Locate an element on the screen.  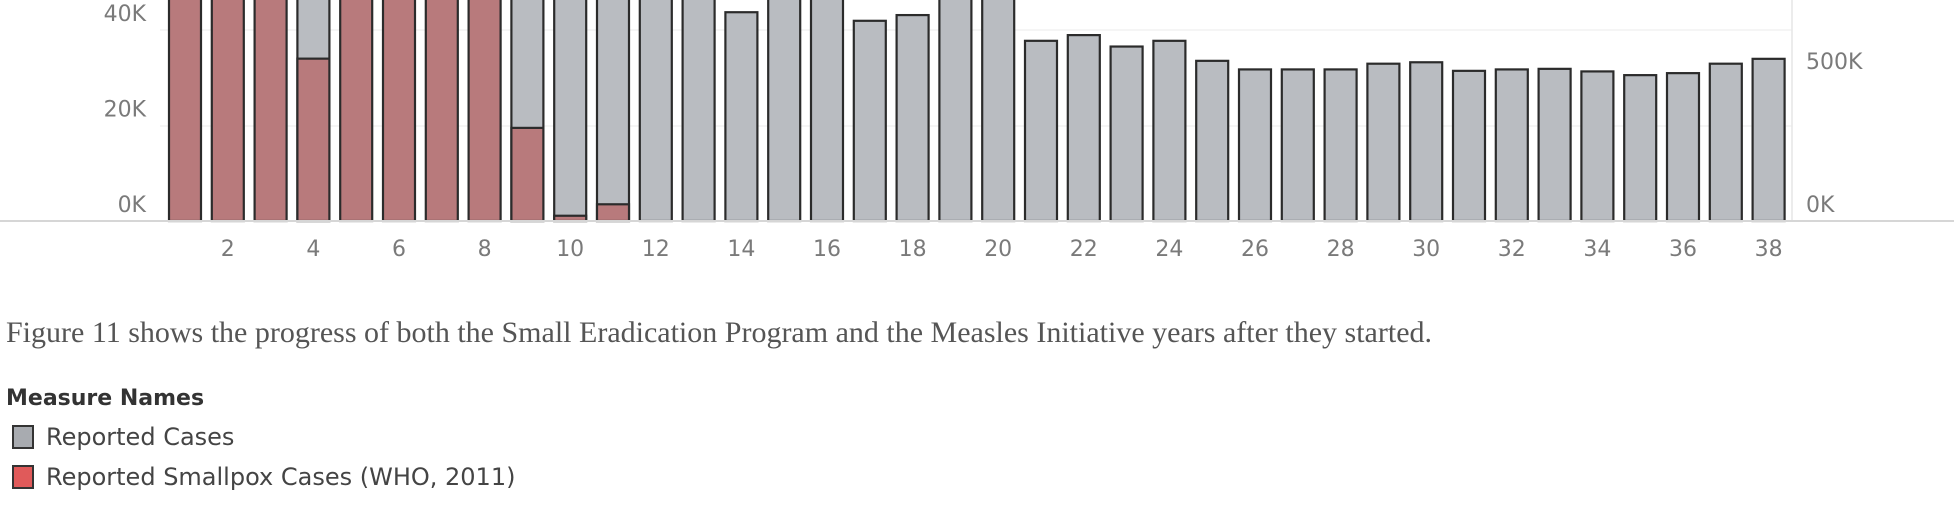
x-axis-tick: 36 is located at coordinates (1683, 249).